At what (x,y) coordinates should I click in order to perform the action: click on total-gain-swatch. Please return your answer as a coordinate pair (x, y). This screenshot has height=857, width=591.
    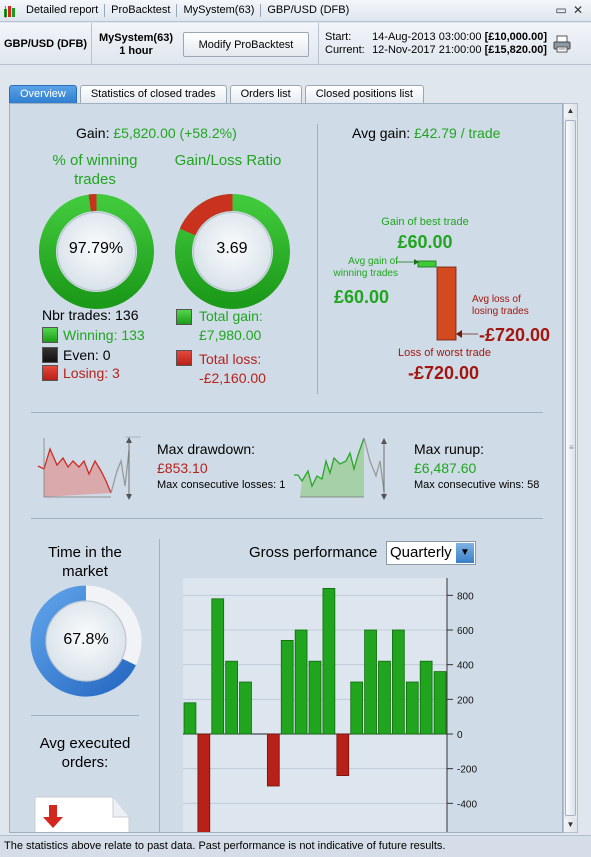
    Looking at the image, I should click on (184, 317).